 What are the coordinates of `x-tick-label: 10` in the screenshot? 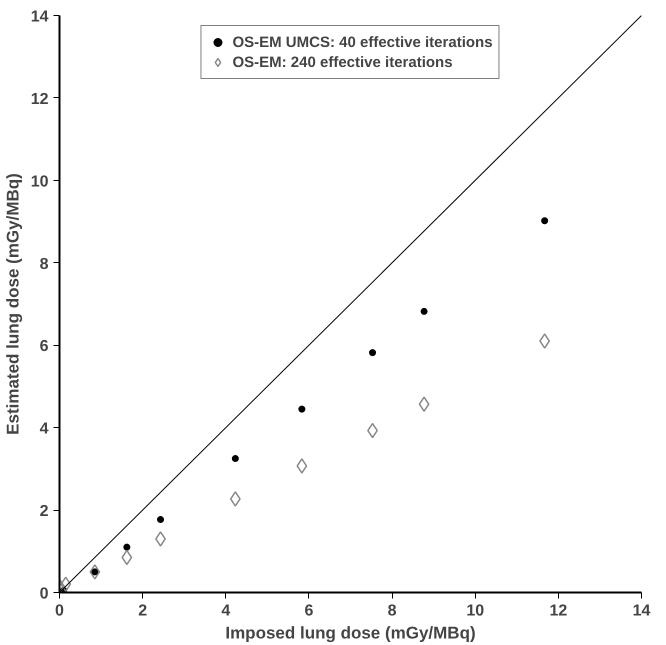 It's located at (475, 611).